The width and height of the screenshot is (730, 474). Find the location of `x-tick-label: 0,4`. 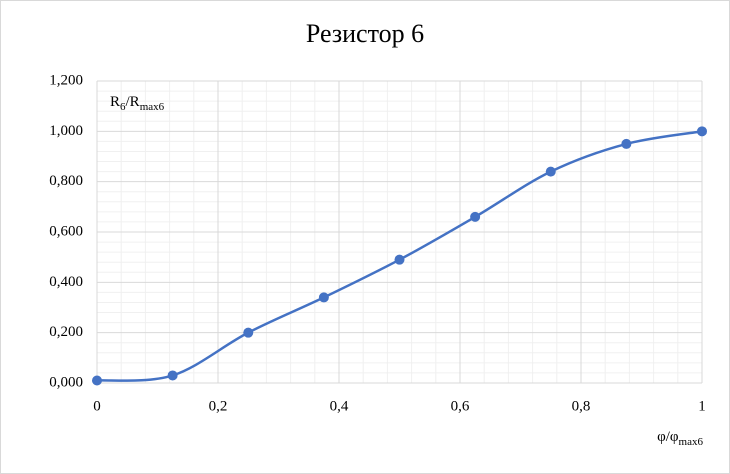

x-tick-label: 0,4 is located at coordinates (339, 406).